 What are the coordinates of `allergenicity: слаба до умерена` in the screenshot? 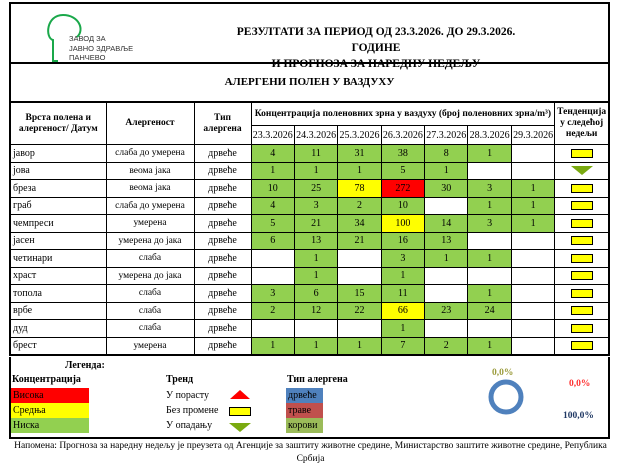 It's located at (150, 153).